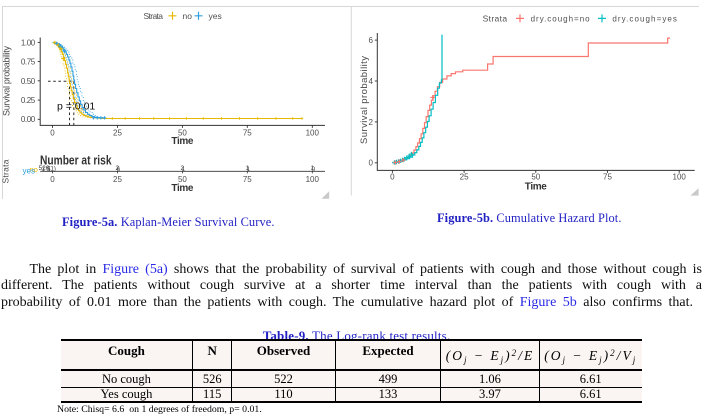 The image size is (703, 419). What do you see at coordinates (644, 19) in the screenshot?
I see `svg-text: dry.cough=yes` at bounding box center [644, 19].